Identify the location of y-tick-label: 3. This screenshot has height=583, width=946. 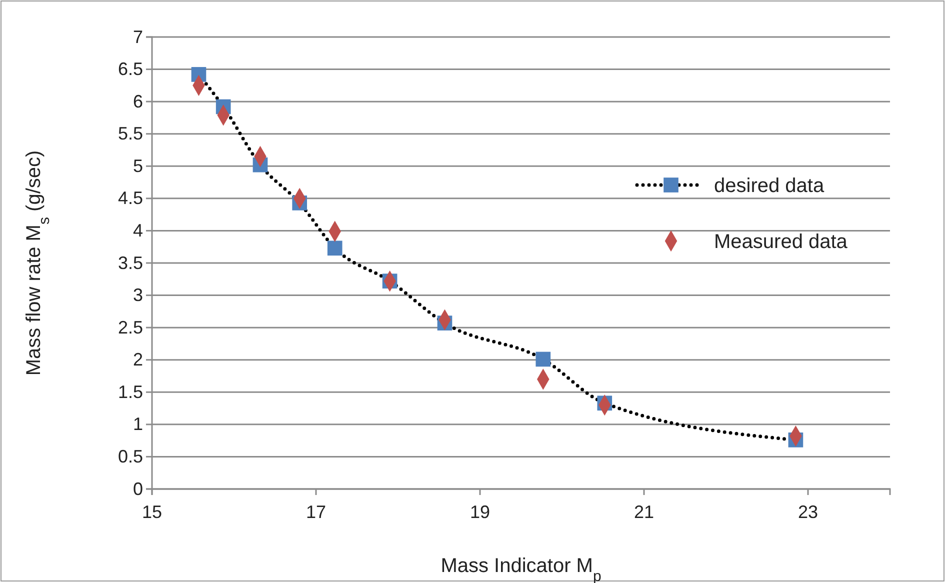
(137, 295).